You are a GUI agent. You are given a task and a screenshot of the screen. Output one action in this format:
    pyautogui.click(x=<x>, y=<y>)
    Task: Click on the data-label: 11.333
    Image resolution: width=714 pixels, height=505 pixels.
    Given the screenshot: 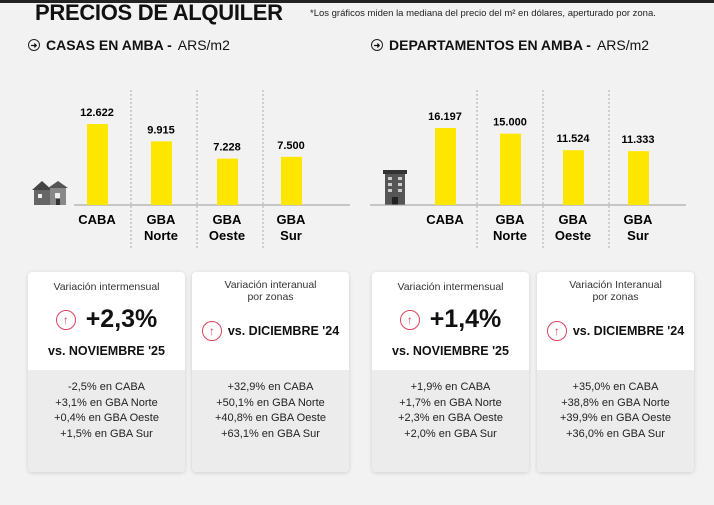 What is the action you would take?
    pyautogui.click(x=637, y=140)
    